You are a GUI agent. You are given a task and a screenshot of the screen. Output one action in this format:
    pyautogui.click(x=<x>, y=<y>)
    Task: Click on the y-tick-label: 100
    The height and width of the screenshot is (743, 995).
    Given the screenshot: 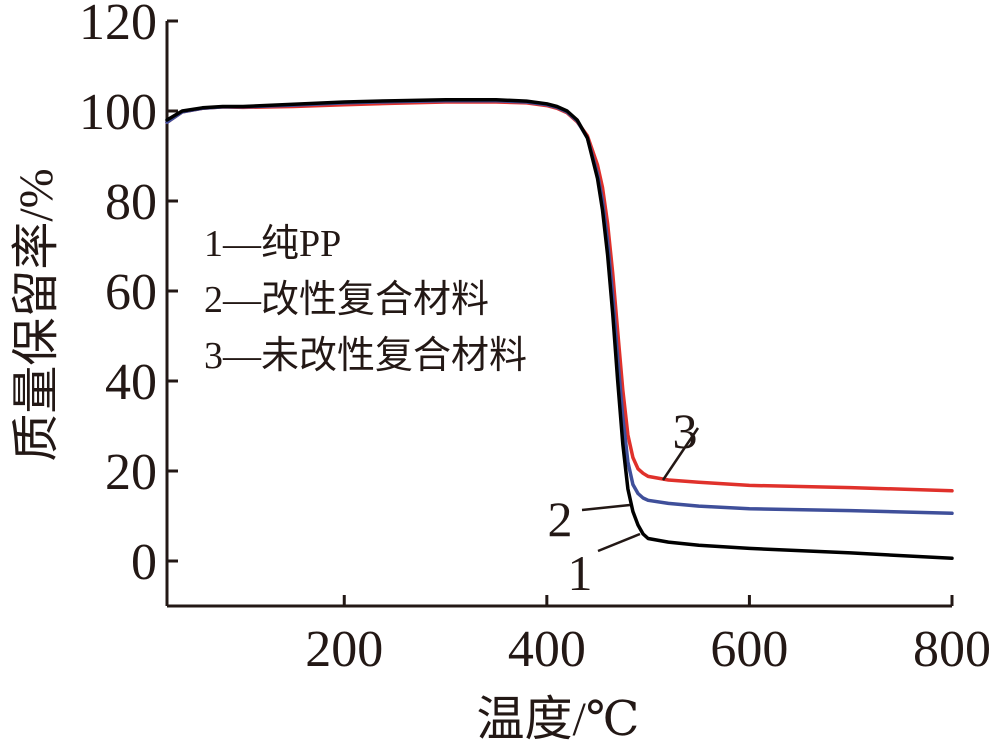 What is the action you would take?
    pyautogui.click(x=118, y=112)
    